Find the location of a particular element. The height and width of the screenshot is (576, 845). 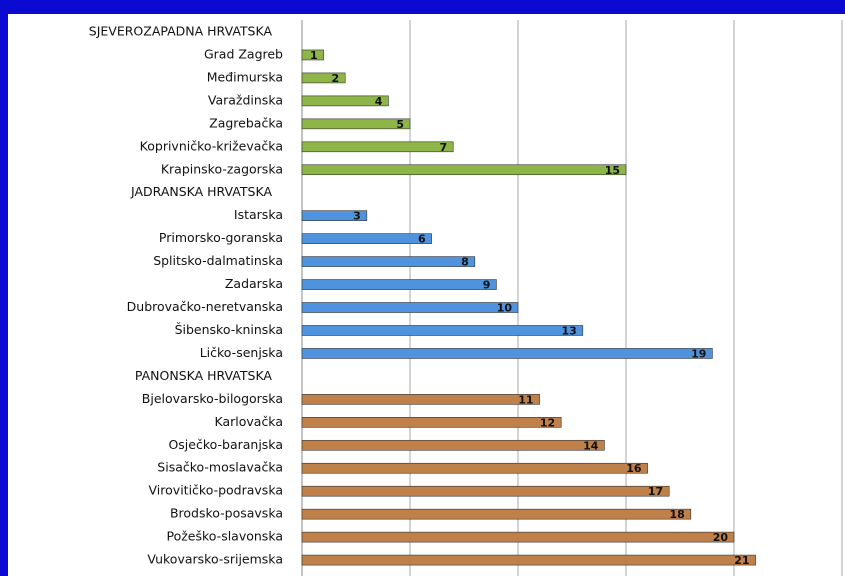

data-label: 5 is located at coordinates (400, 124).